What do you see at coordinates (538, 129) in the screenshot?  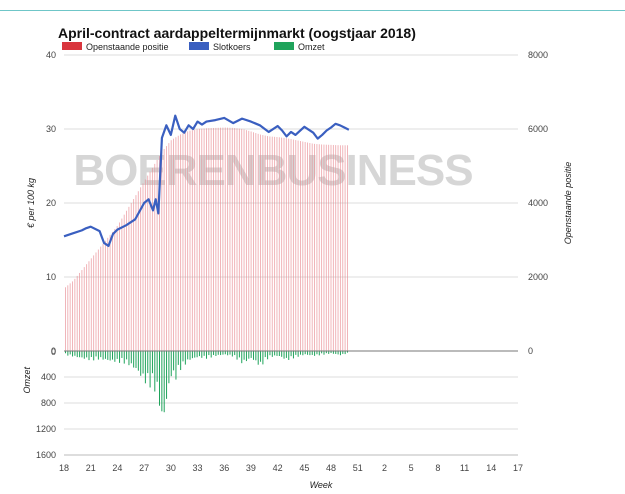 I see `y-right-tick-label: 6000` at bounding box center [538, 129].